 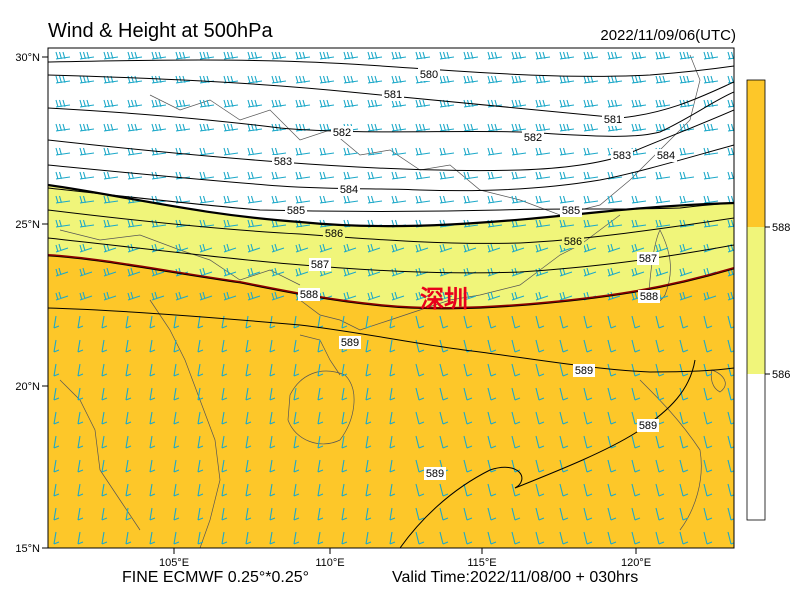 I want to click on contour-588-outline, so click(x=391, y=282).